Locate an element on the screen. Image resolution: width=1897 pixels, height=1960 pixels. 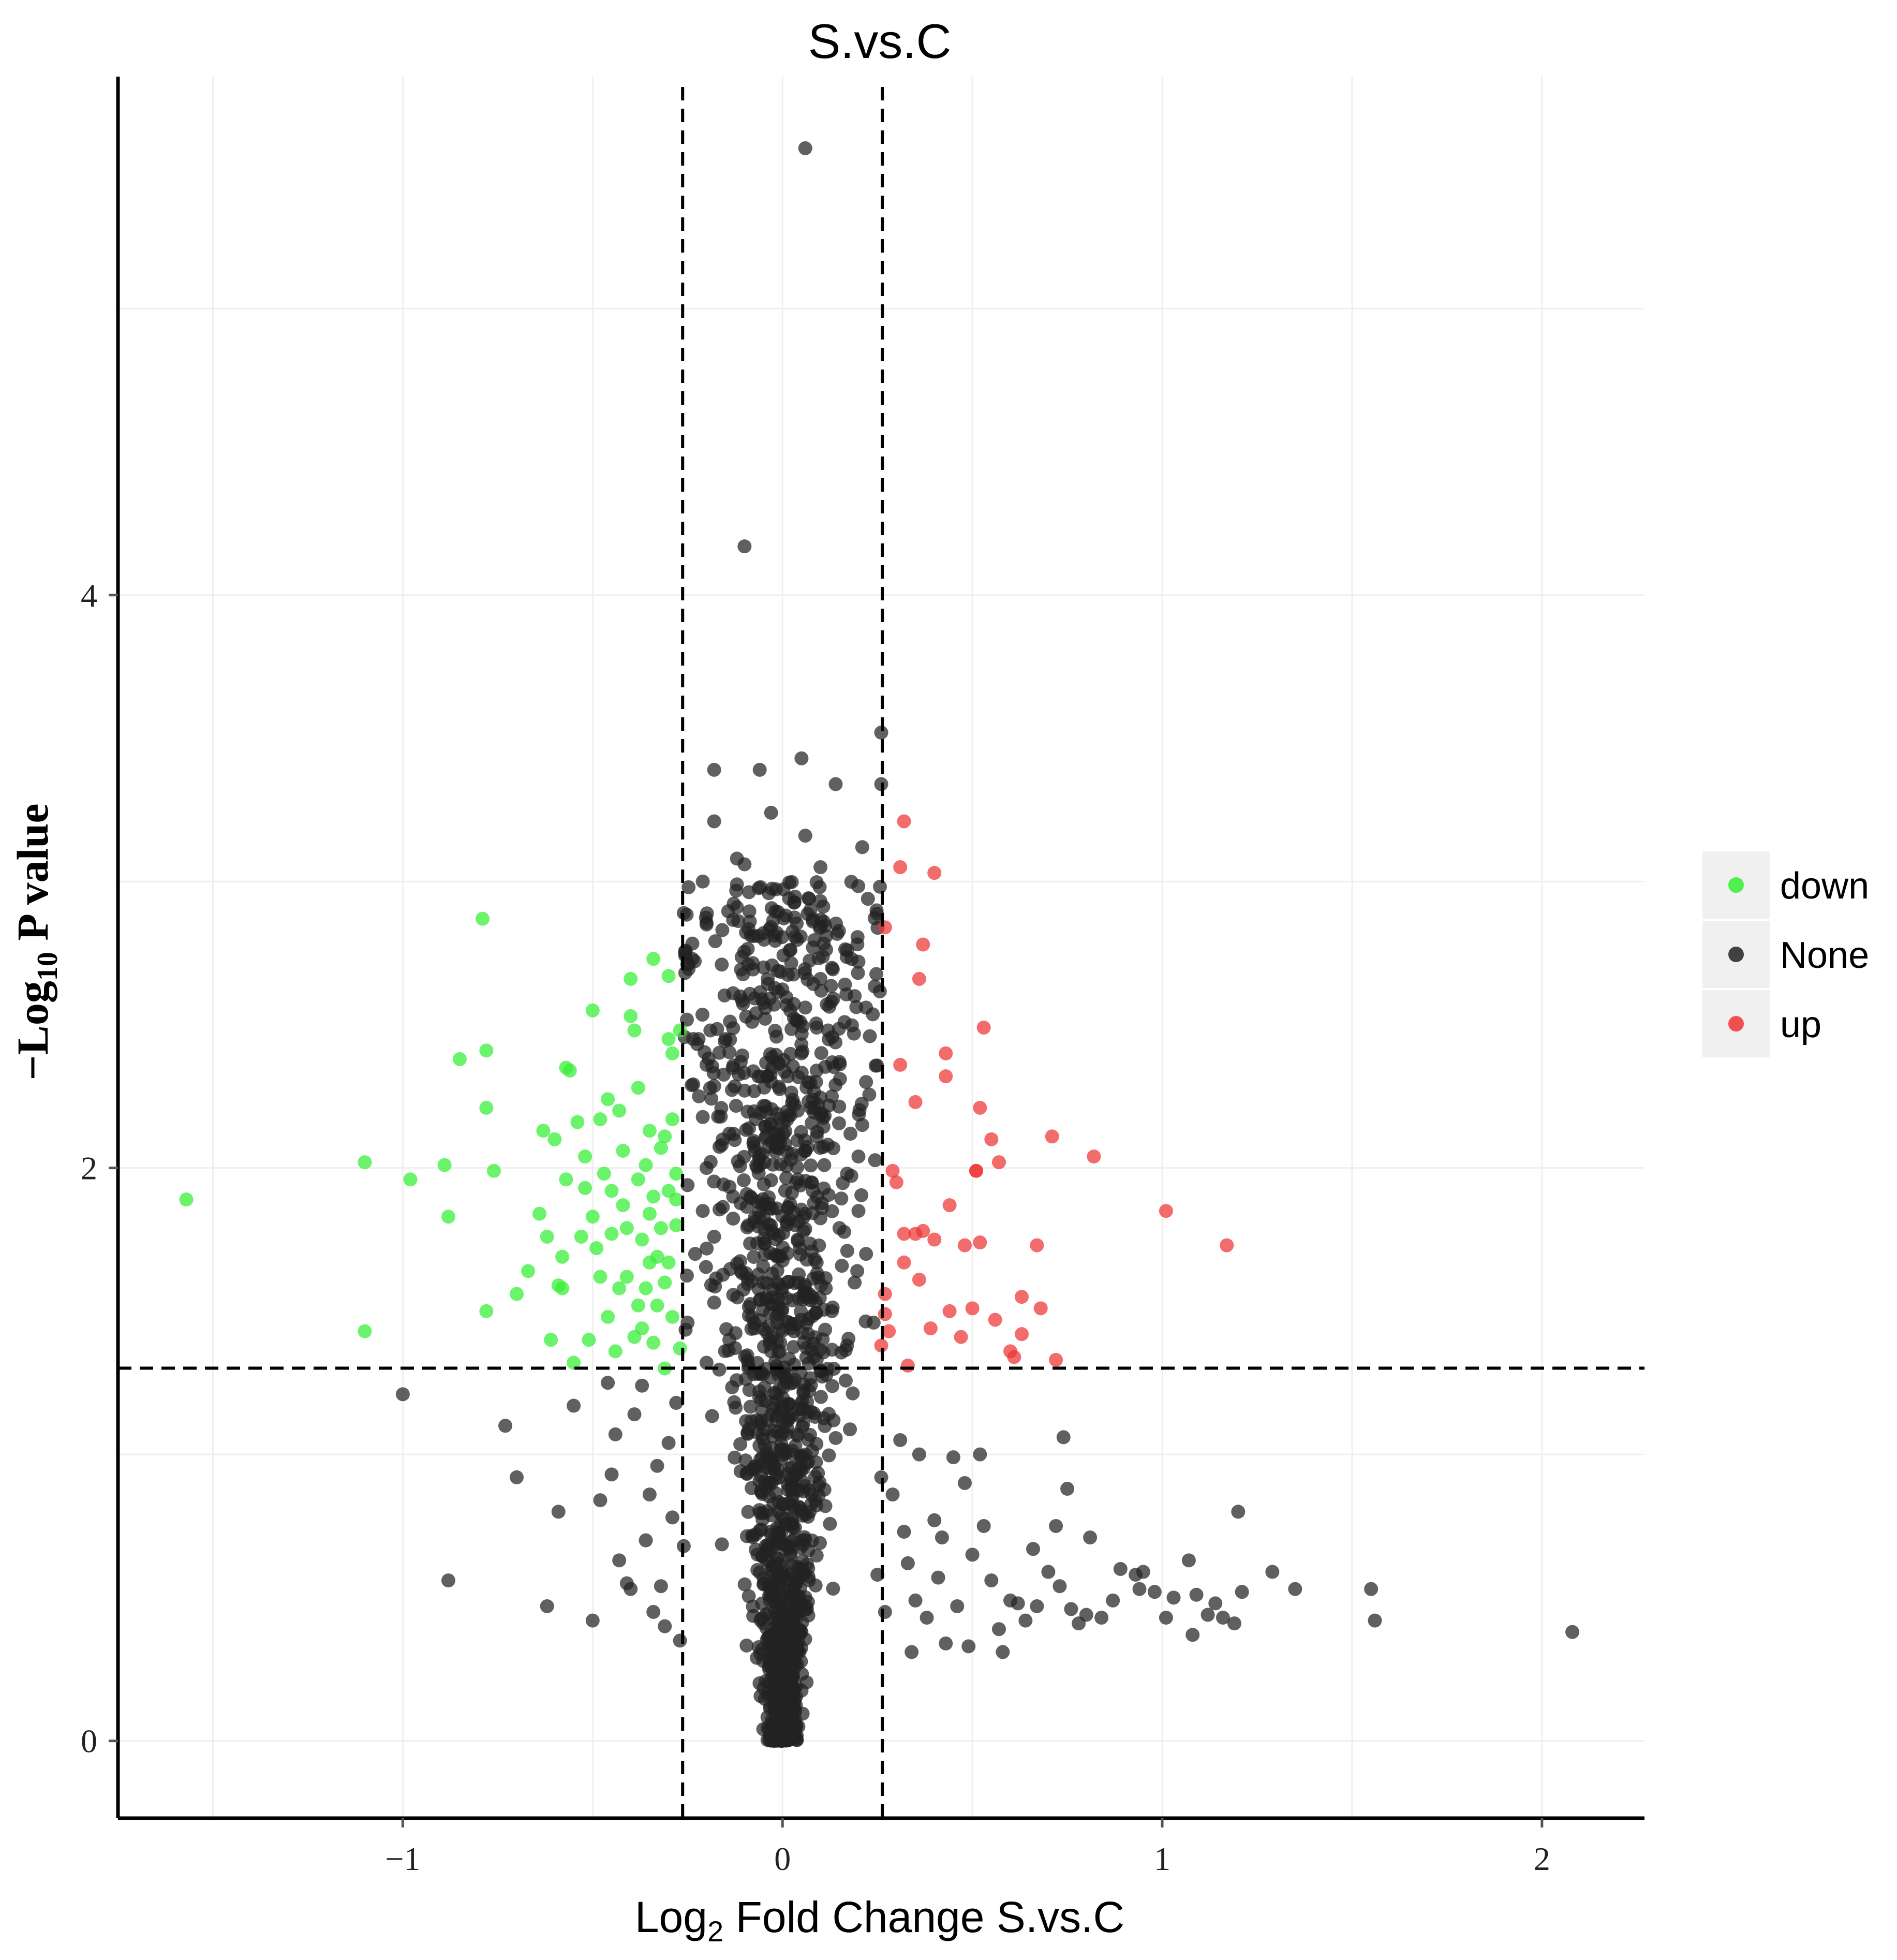
x-tick-label: 0 is located at coordinates (782, 1858).